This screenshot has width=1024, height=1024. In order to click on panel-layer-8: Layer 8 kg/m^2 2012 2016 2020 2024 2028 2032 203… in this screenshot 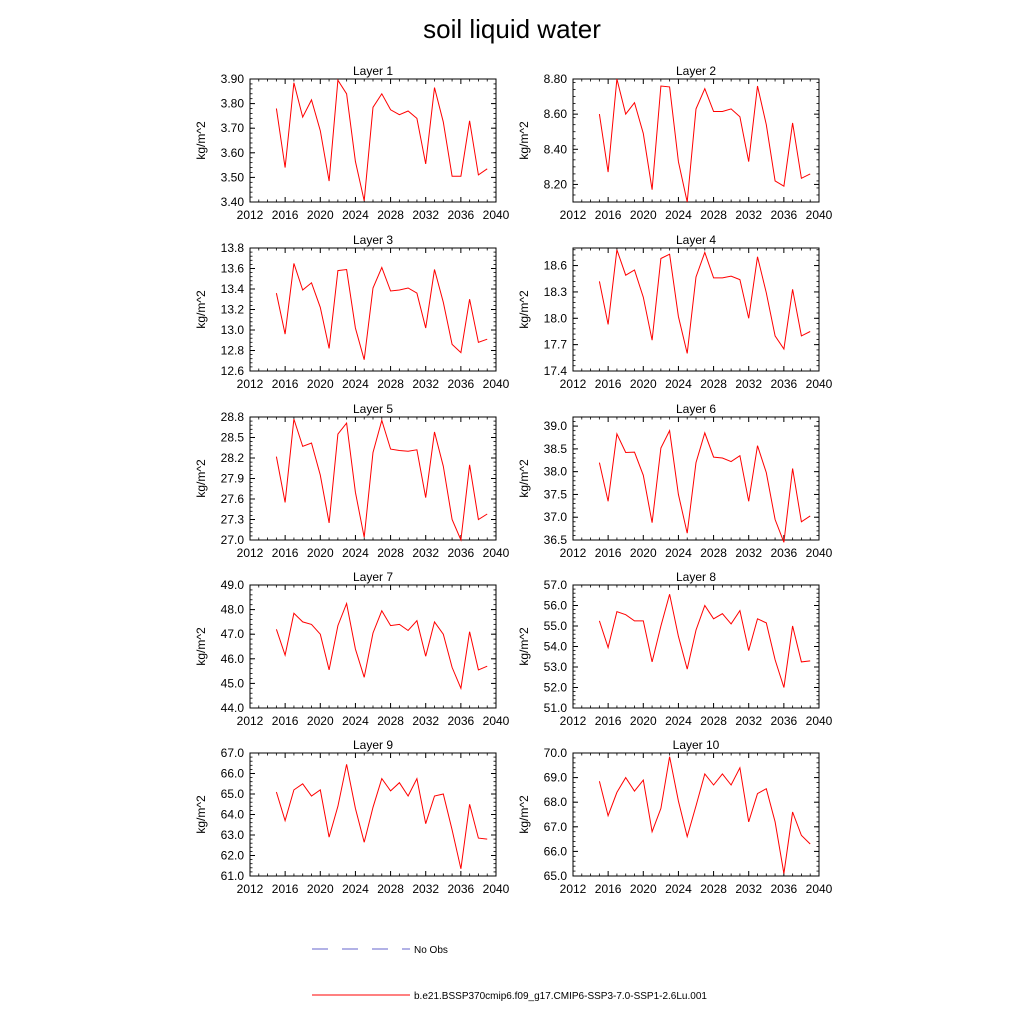, I will do `click(675, 649)`.